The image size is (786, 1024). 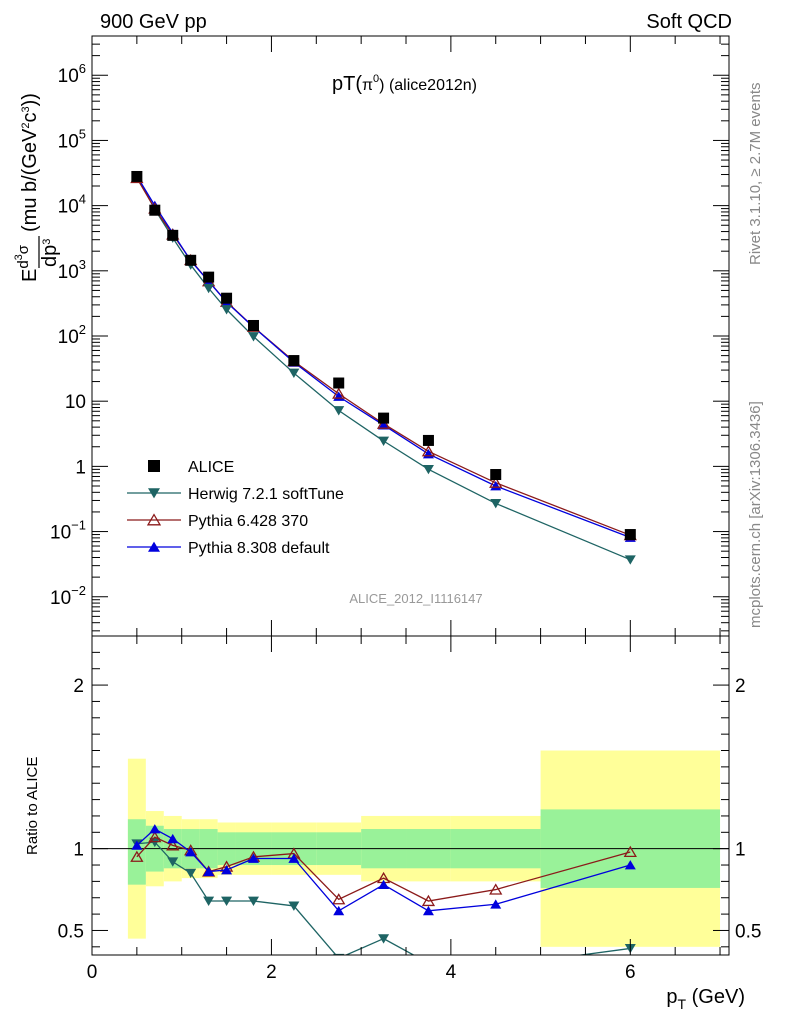 I want to click on rivet-label: Rivet 3.1.10, ≥ 2.7M events, so click(x=755, y=174).